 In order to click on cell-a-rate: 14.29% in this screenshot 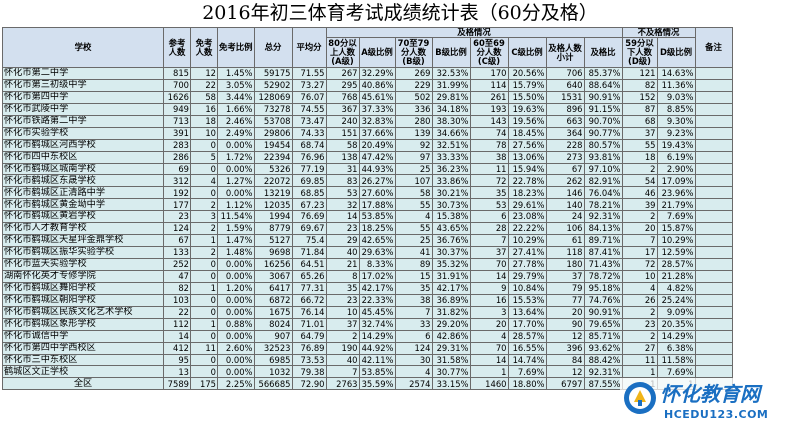, I will do `click(377, 336)`.